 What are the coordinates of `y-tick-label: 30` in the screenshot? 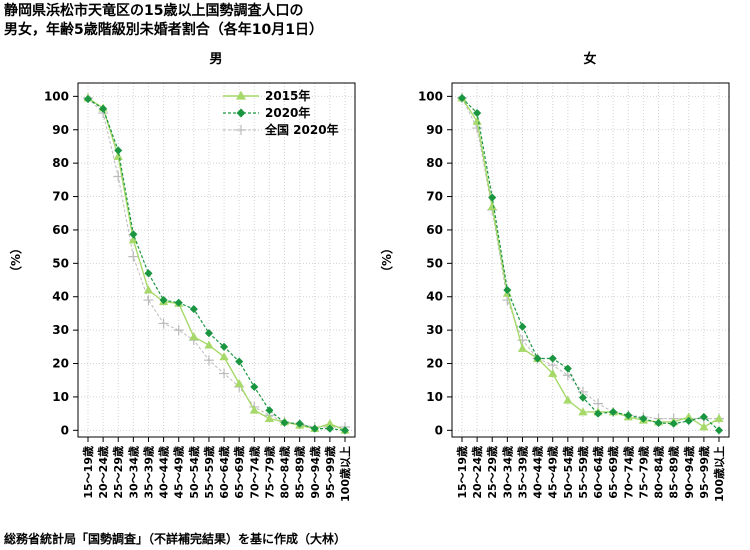 It's located at (434, 330).